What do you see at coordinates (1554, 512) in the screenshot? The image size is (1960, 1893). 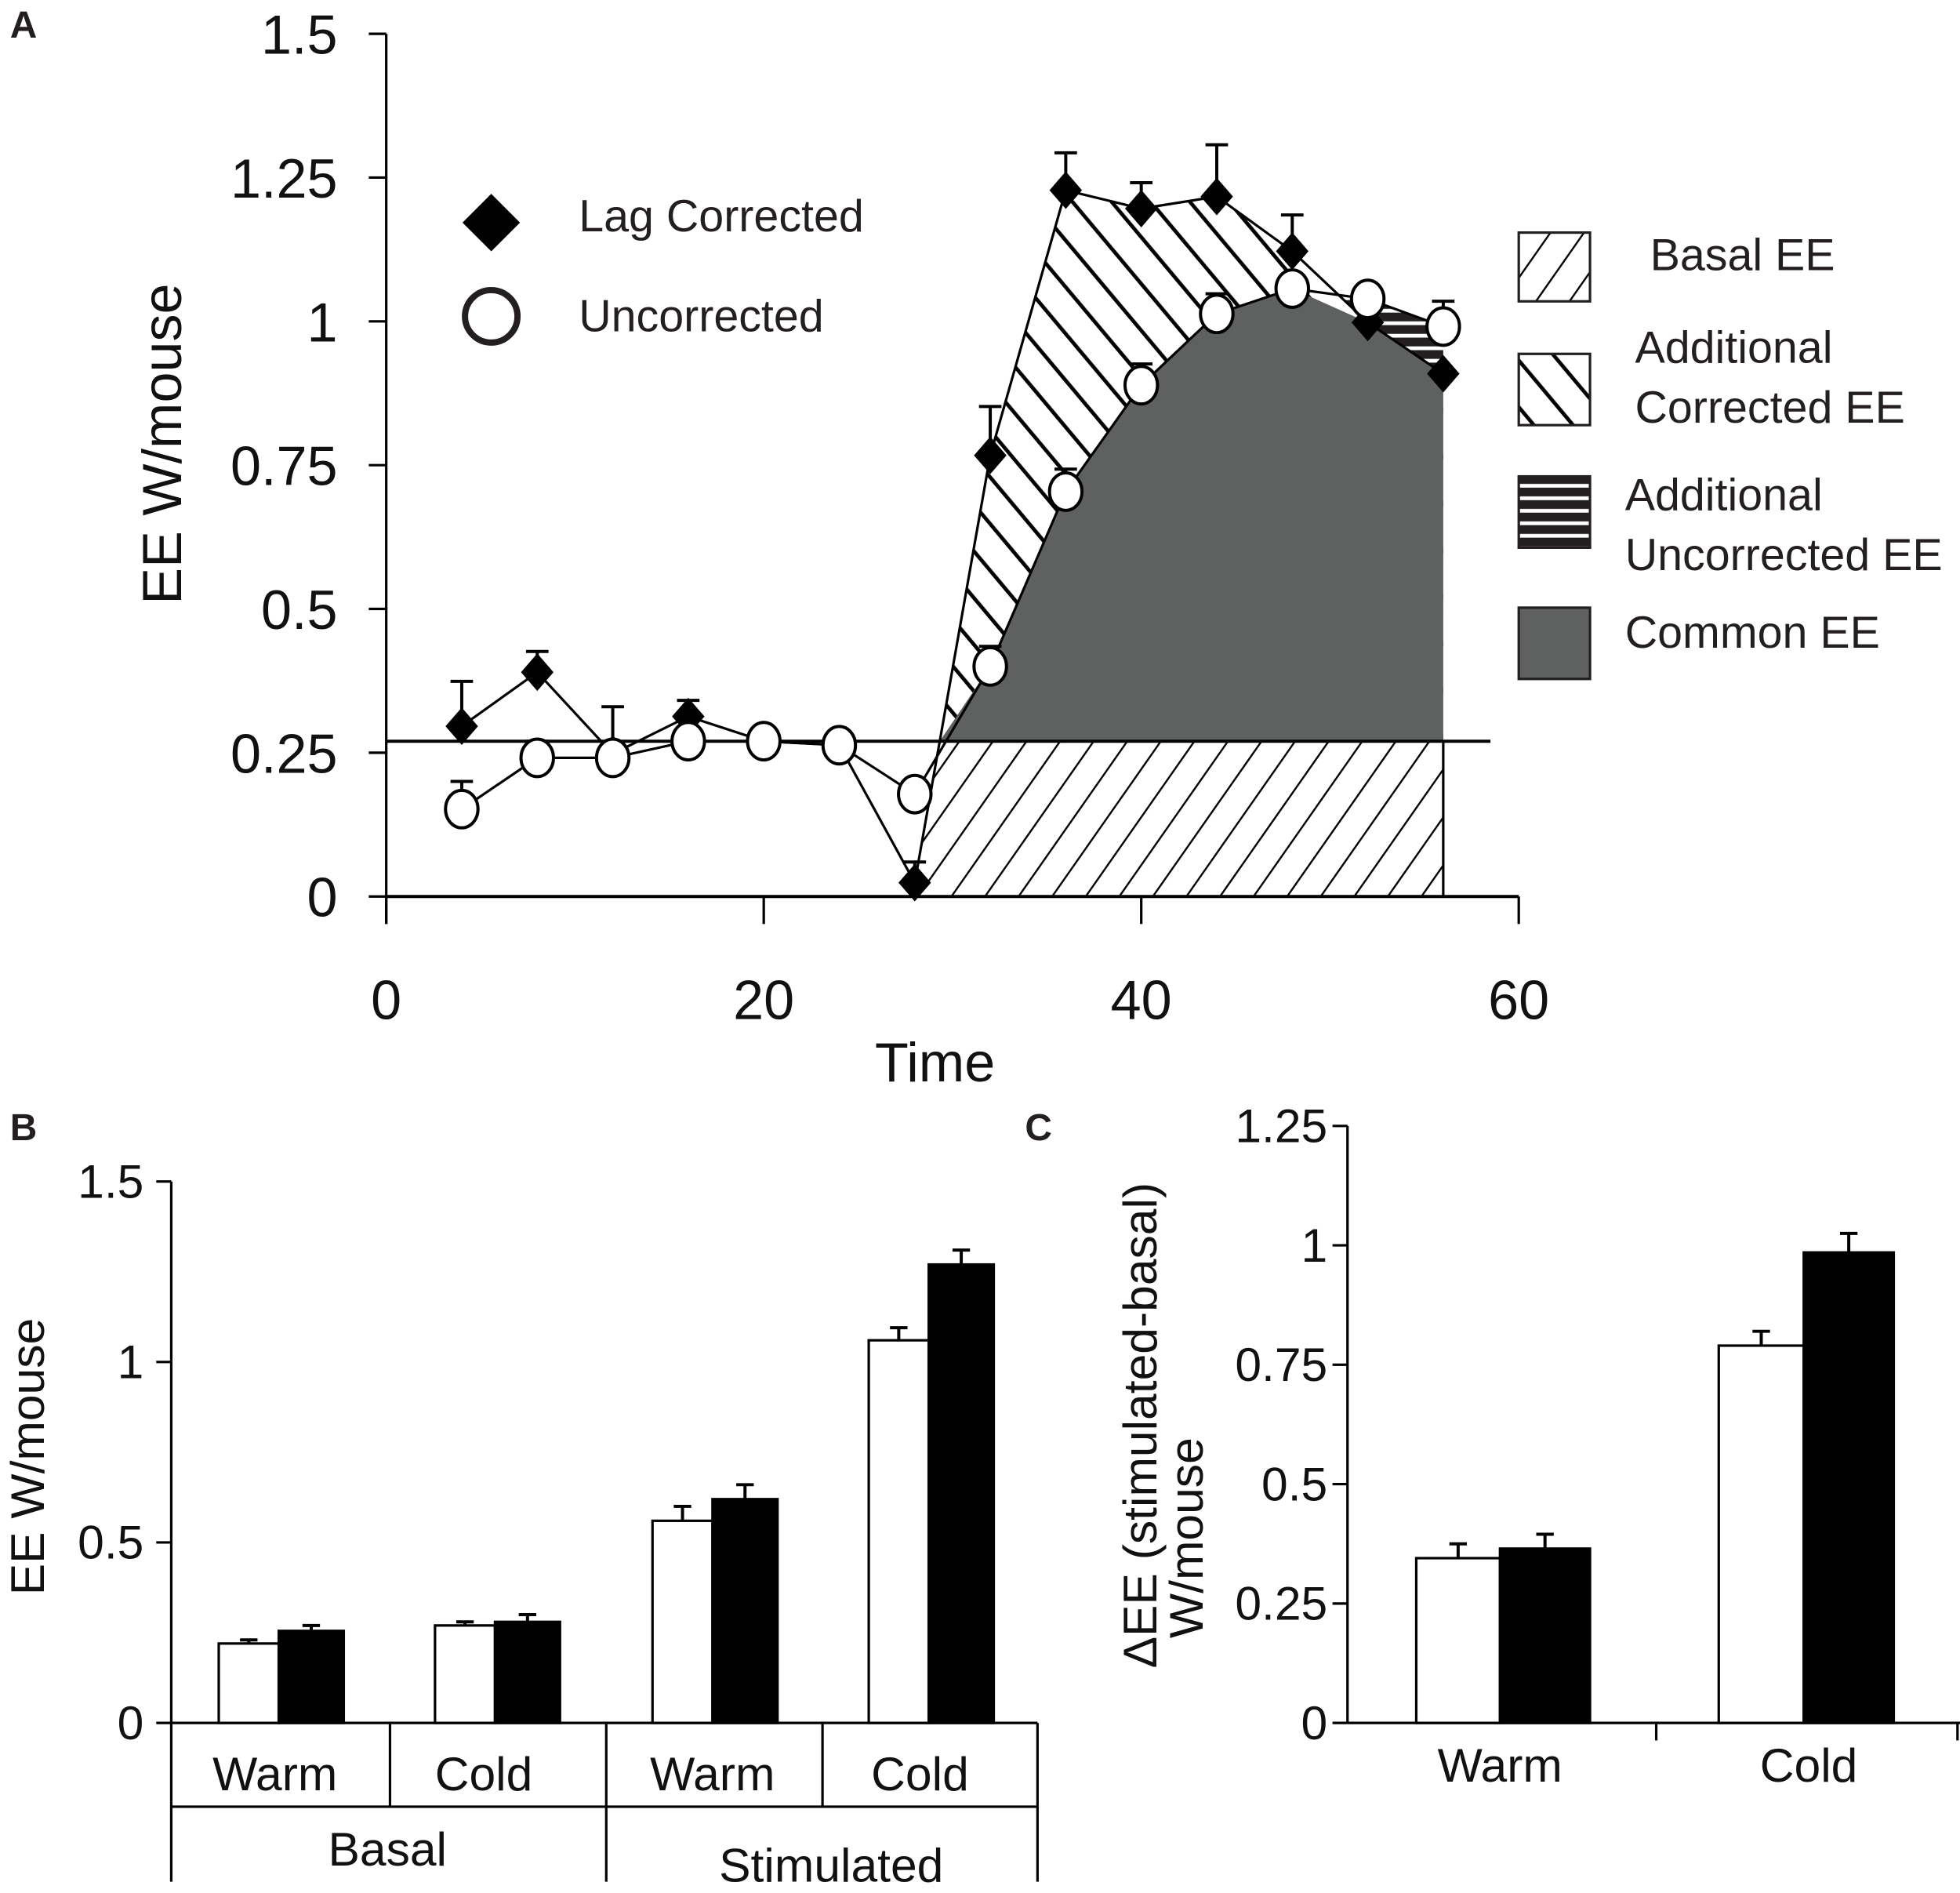 I see `legend-swatch-uncorrected` at bounding box center [1554, 512].